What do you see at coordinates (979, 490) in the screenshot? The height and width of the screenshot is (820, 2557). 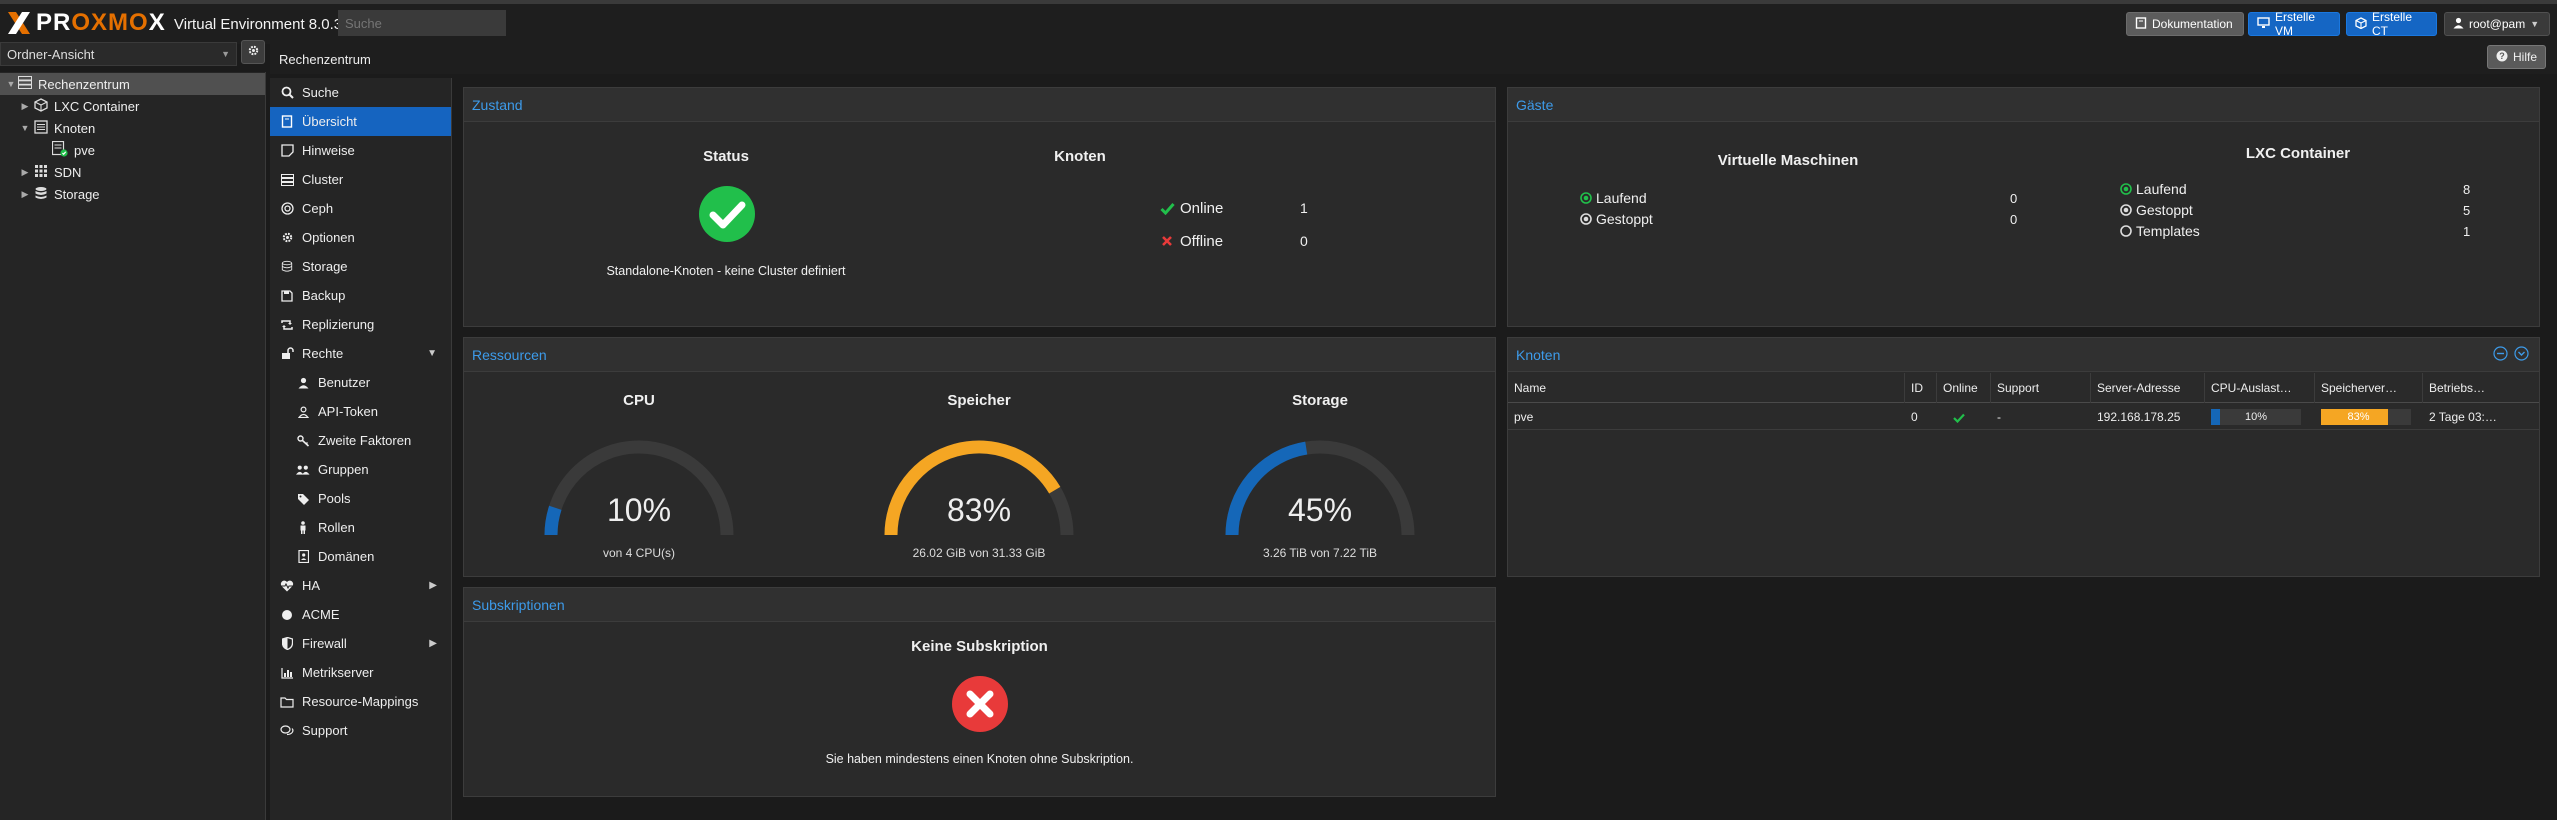 I see `memory-gauge: 83%` at bounding box center [979, 490].